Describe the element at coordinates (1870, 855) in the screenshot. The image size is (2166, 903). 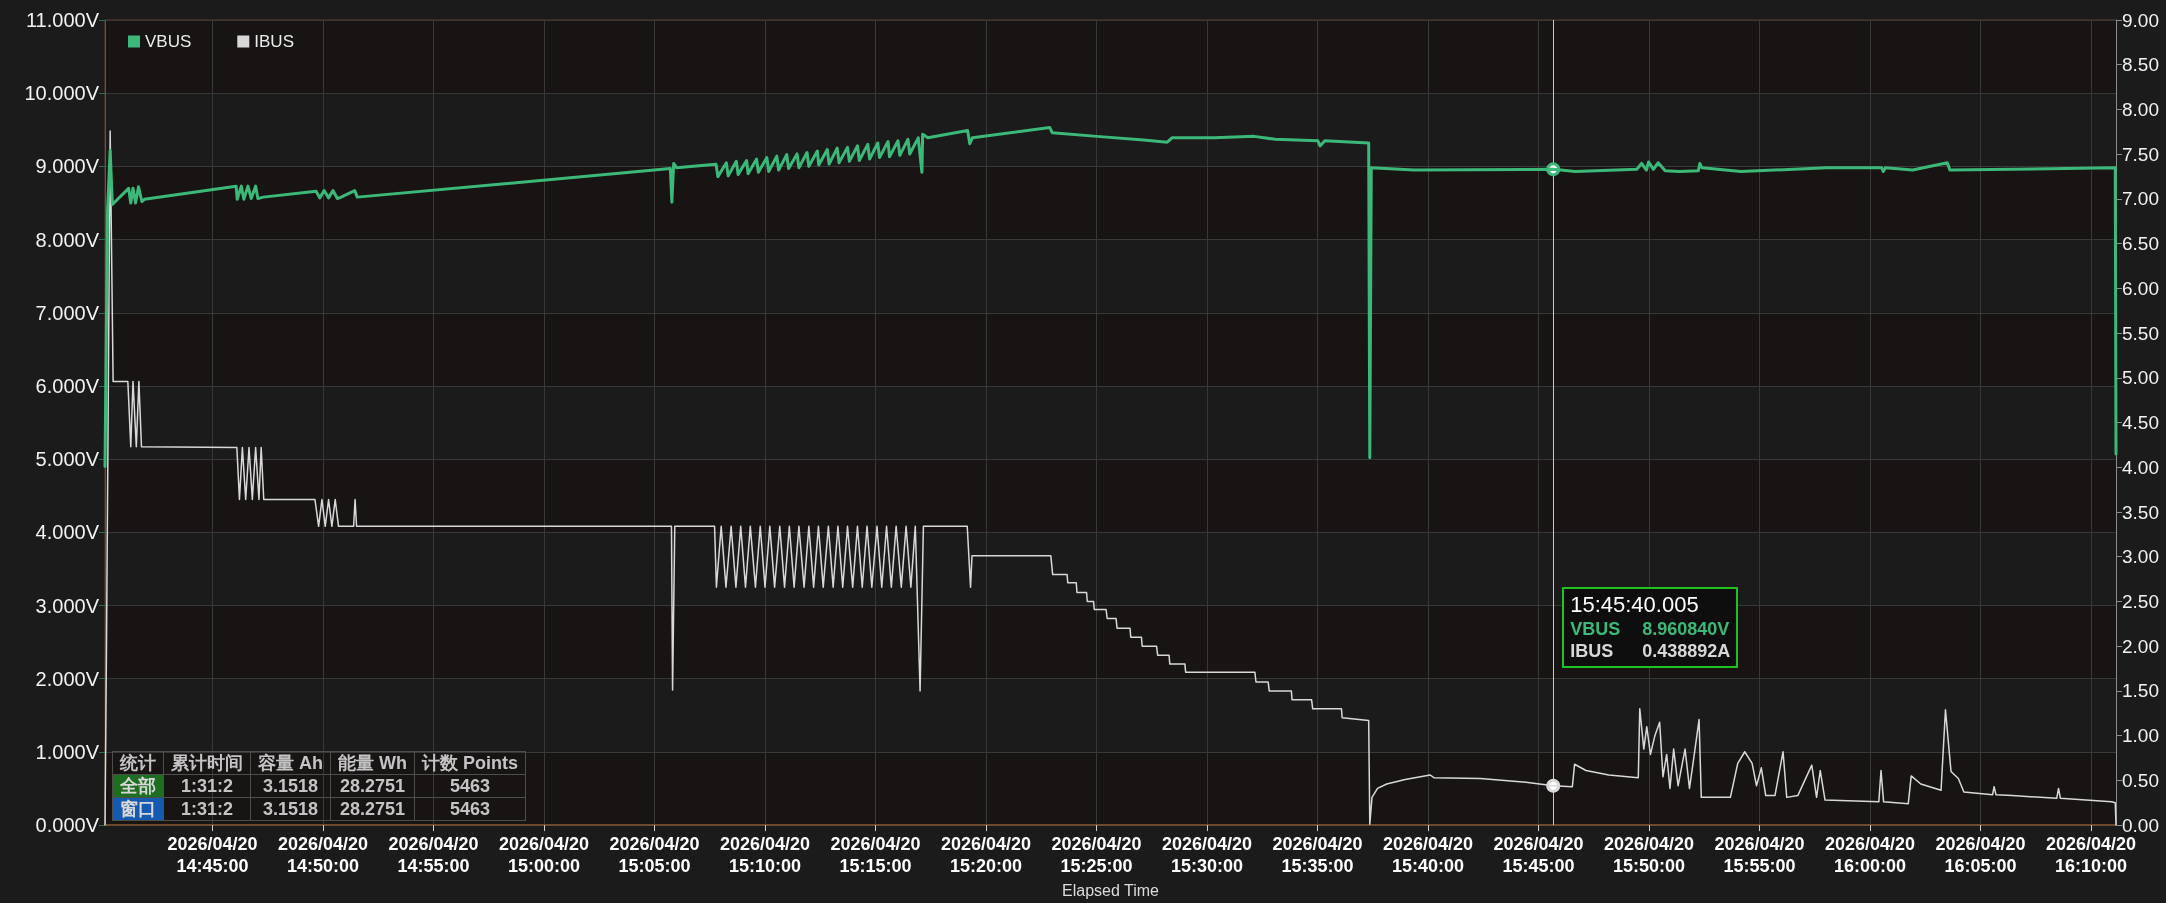
I see `x-tick-label: 2026/04/20 16:00:00` at that location.